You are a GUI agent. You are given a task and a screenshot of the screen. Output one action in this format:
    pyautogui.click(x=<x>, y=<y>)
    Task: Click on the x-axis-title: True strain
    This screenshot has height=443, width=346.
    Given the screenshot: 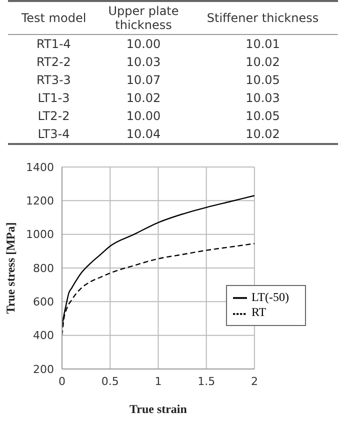 What is the action you would take?
    pyautogui.click(x=159, y=409)
    